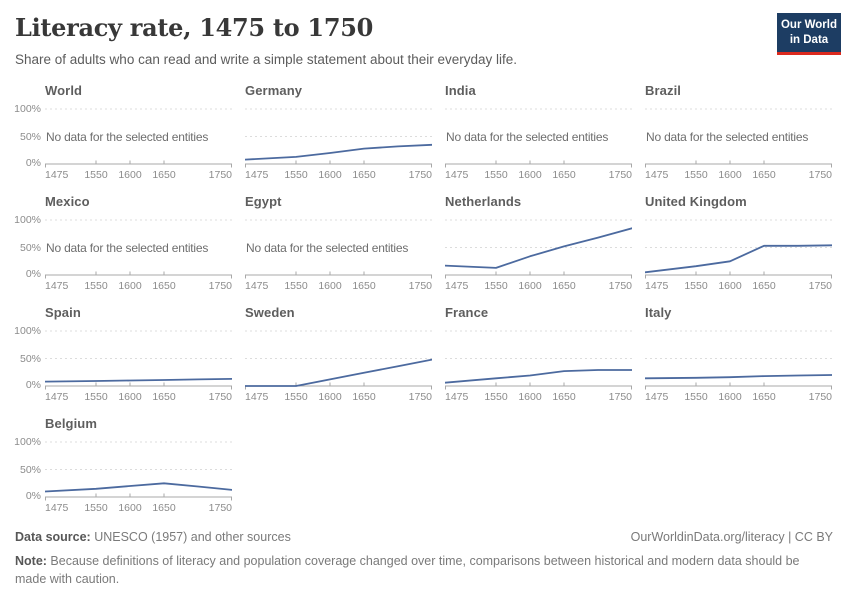 This screenshot has width=850, height=600. Describe the element at coordinates (467, 312) in the screenshot. I see `panel-title-france: France` at that location.